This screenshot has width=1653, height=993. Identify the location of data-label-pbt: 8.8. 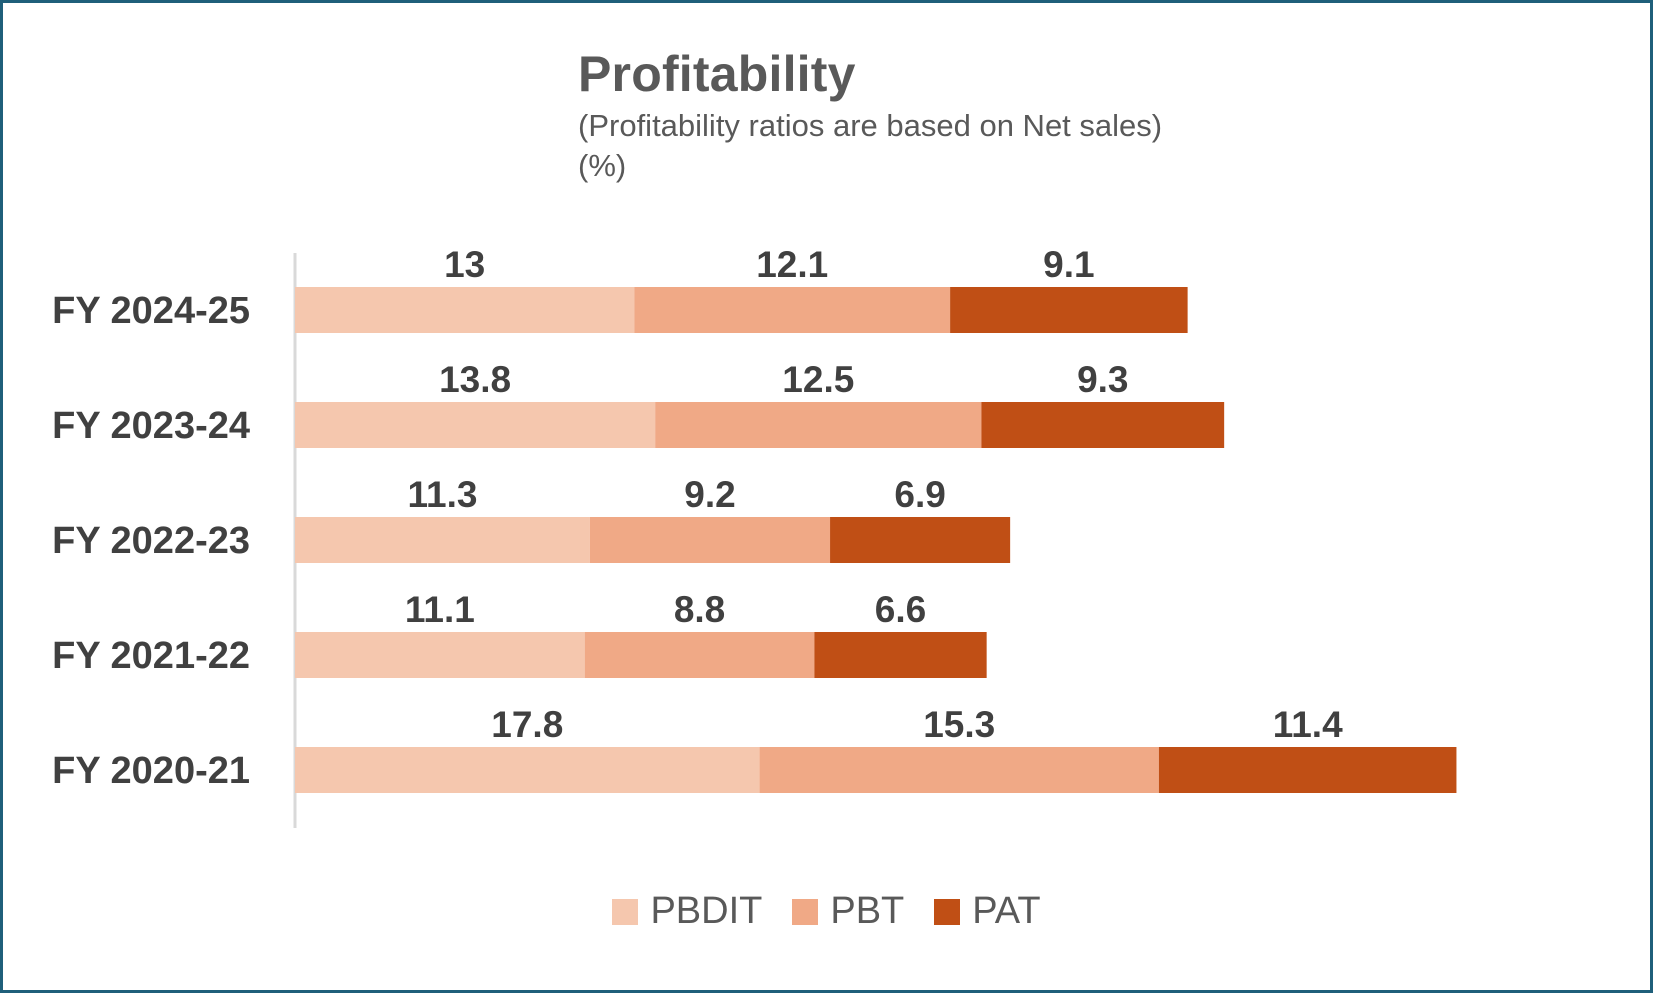
(699, 609).